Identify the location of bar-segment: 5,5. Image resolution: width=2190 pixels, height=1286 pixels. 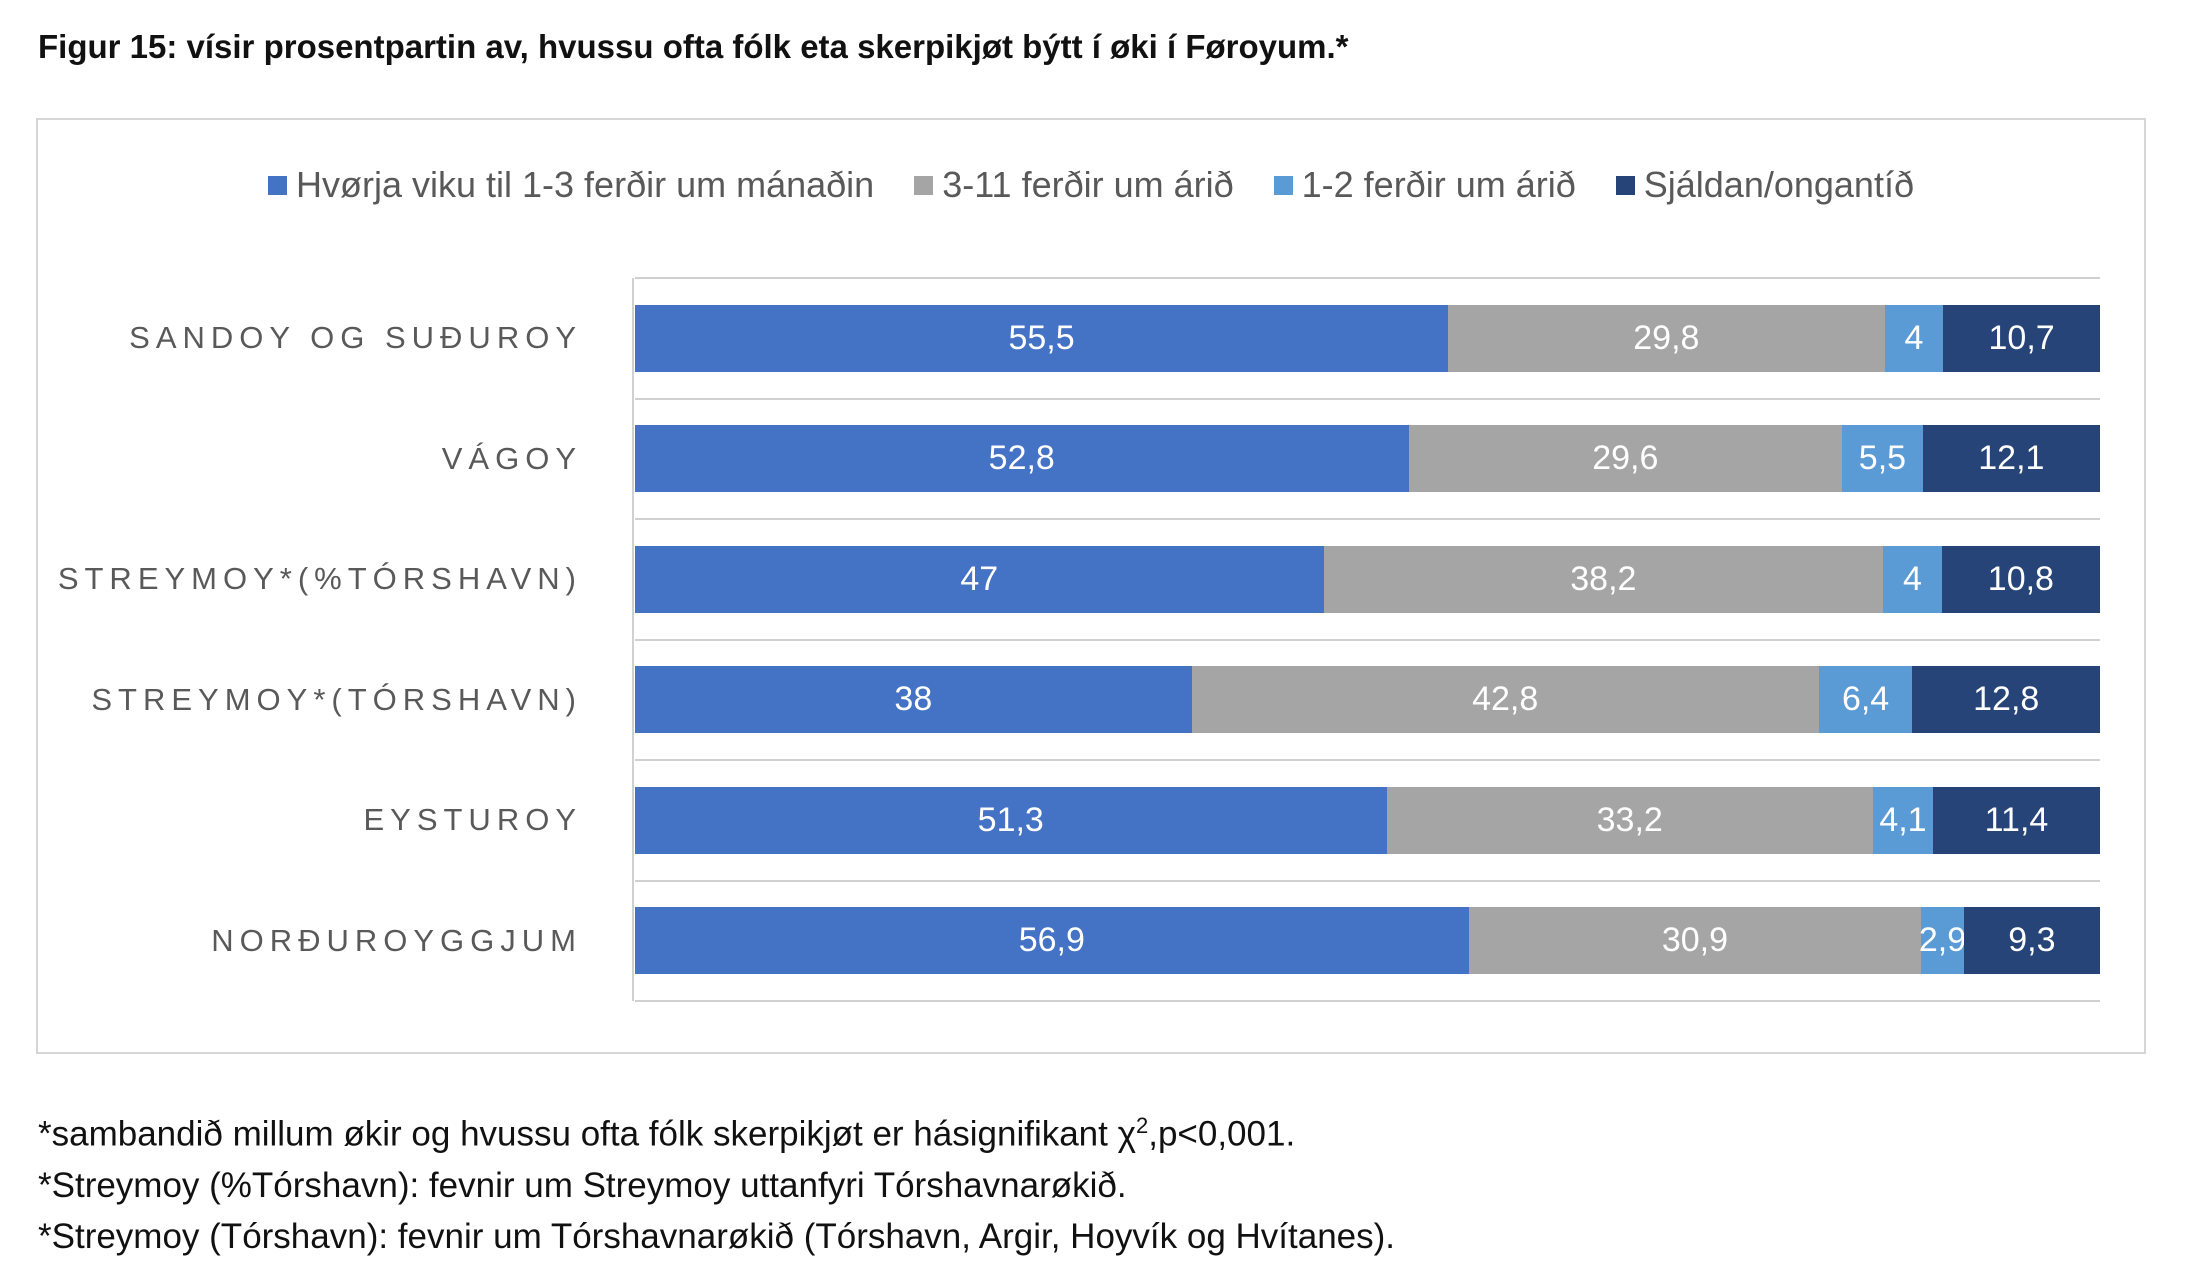
(1882, 459).